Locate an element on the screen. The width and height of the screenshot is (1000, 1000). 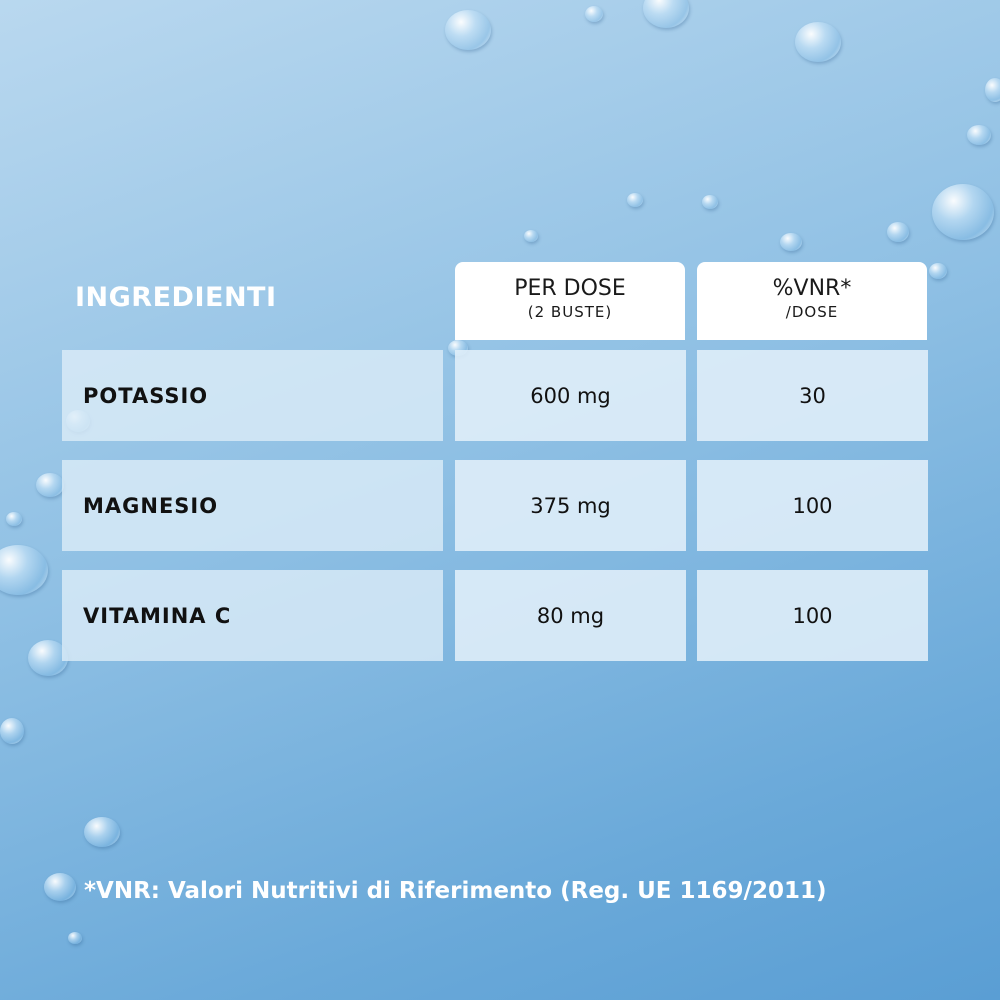
row-label: POTASSIO is located at coordinates (252, 395).